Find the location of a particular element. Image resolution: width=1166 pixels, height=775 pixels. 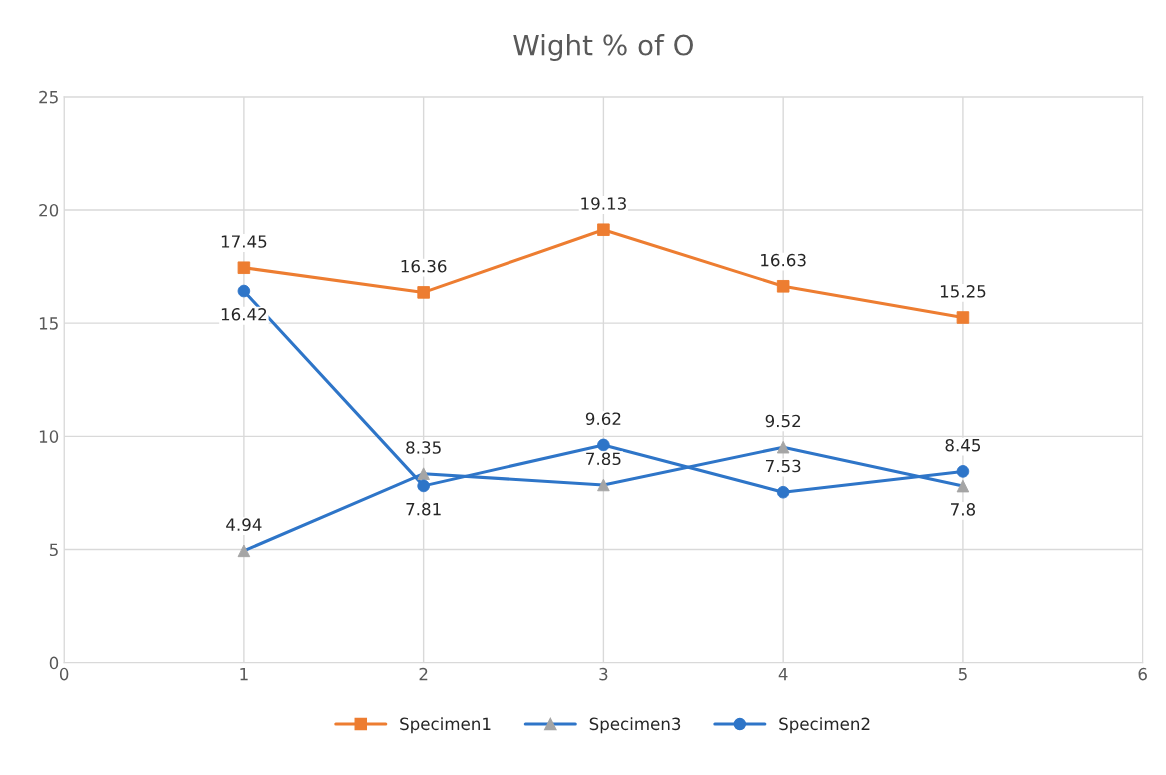

data-label: 9.52 is located at coordinates (783, 421).